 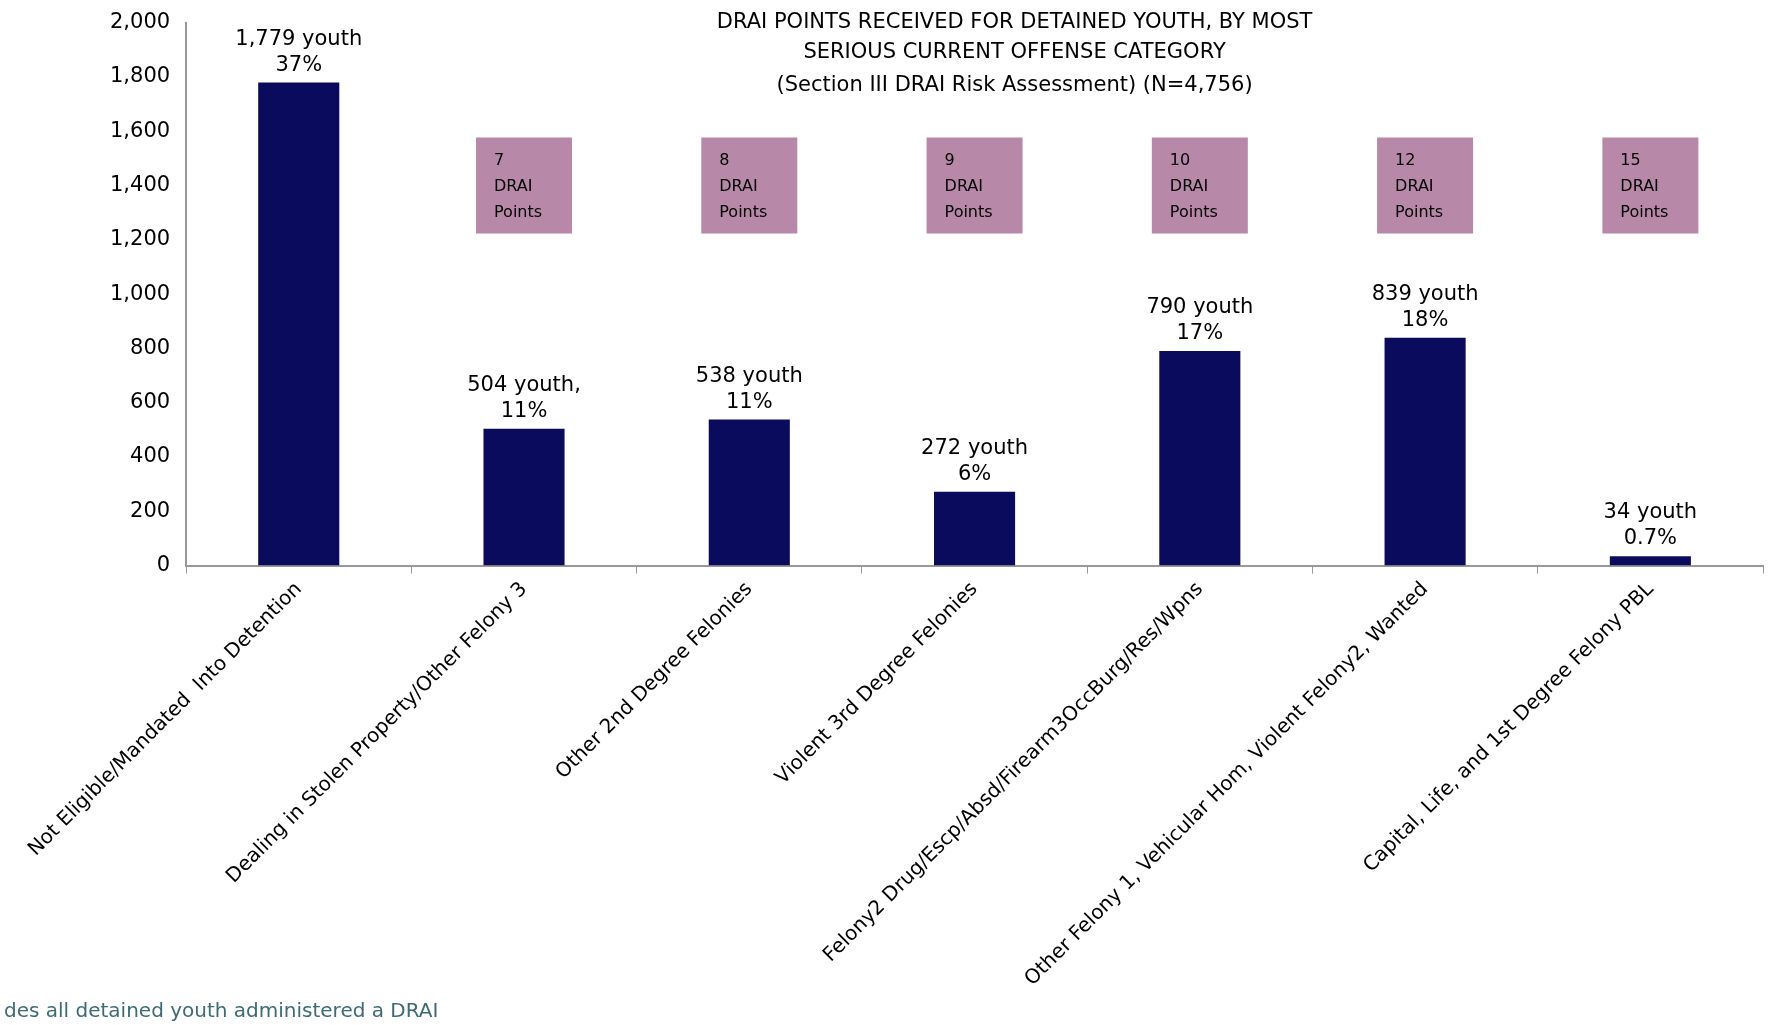 What do you see at coordinates (1425, 305) in the screenshot?
I see `data-label: 839 youth 18%` at bounding box center [1425, 305].